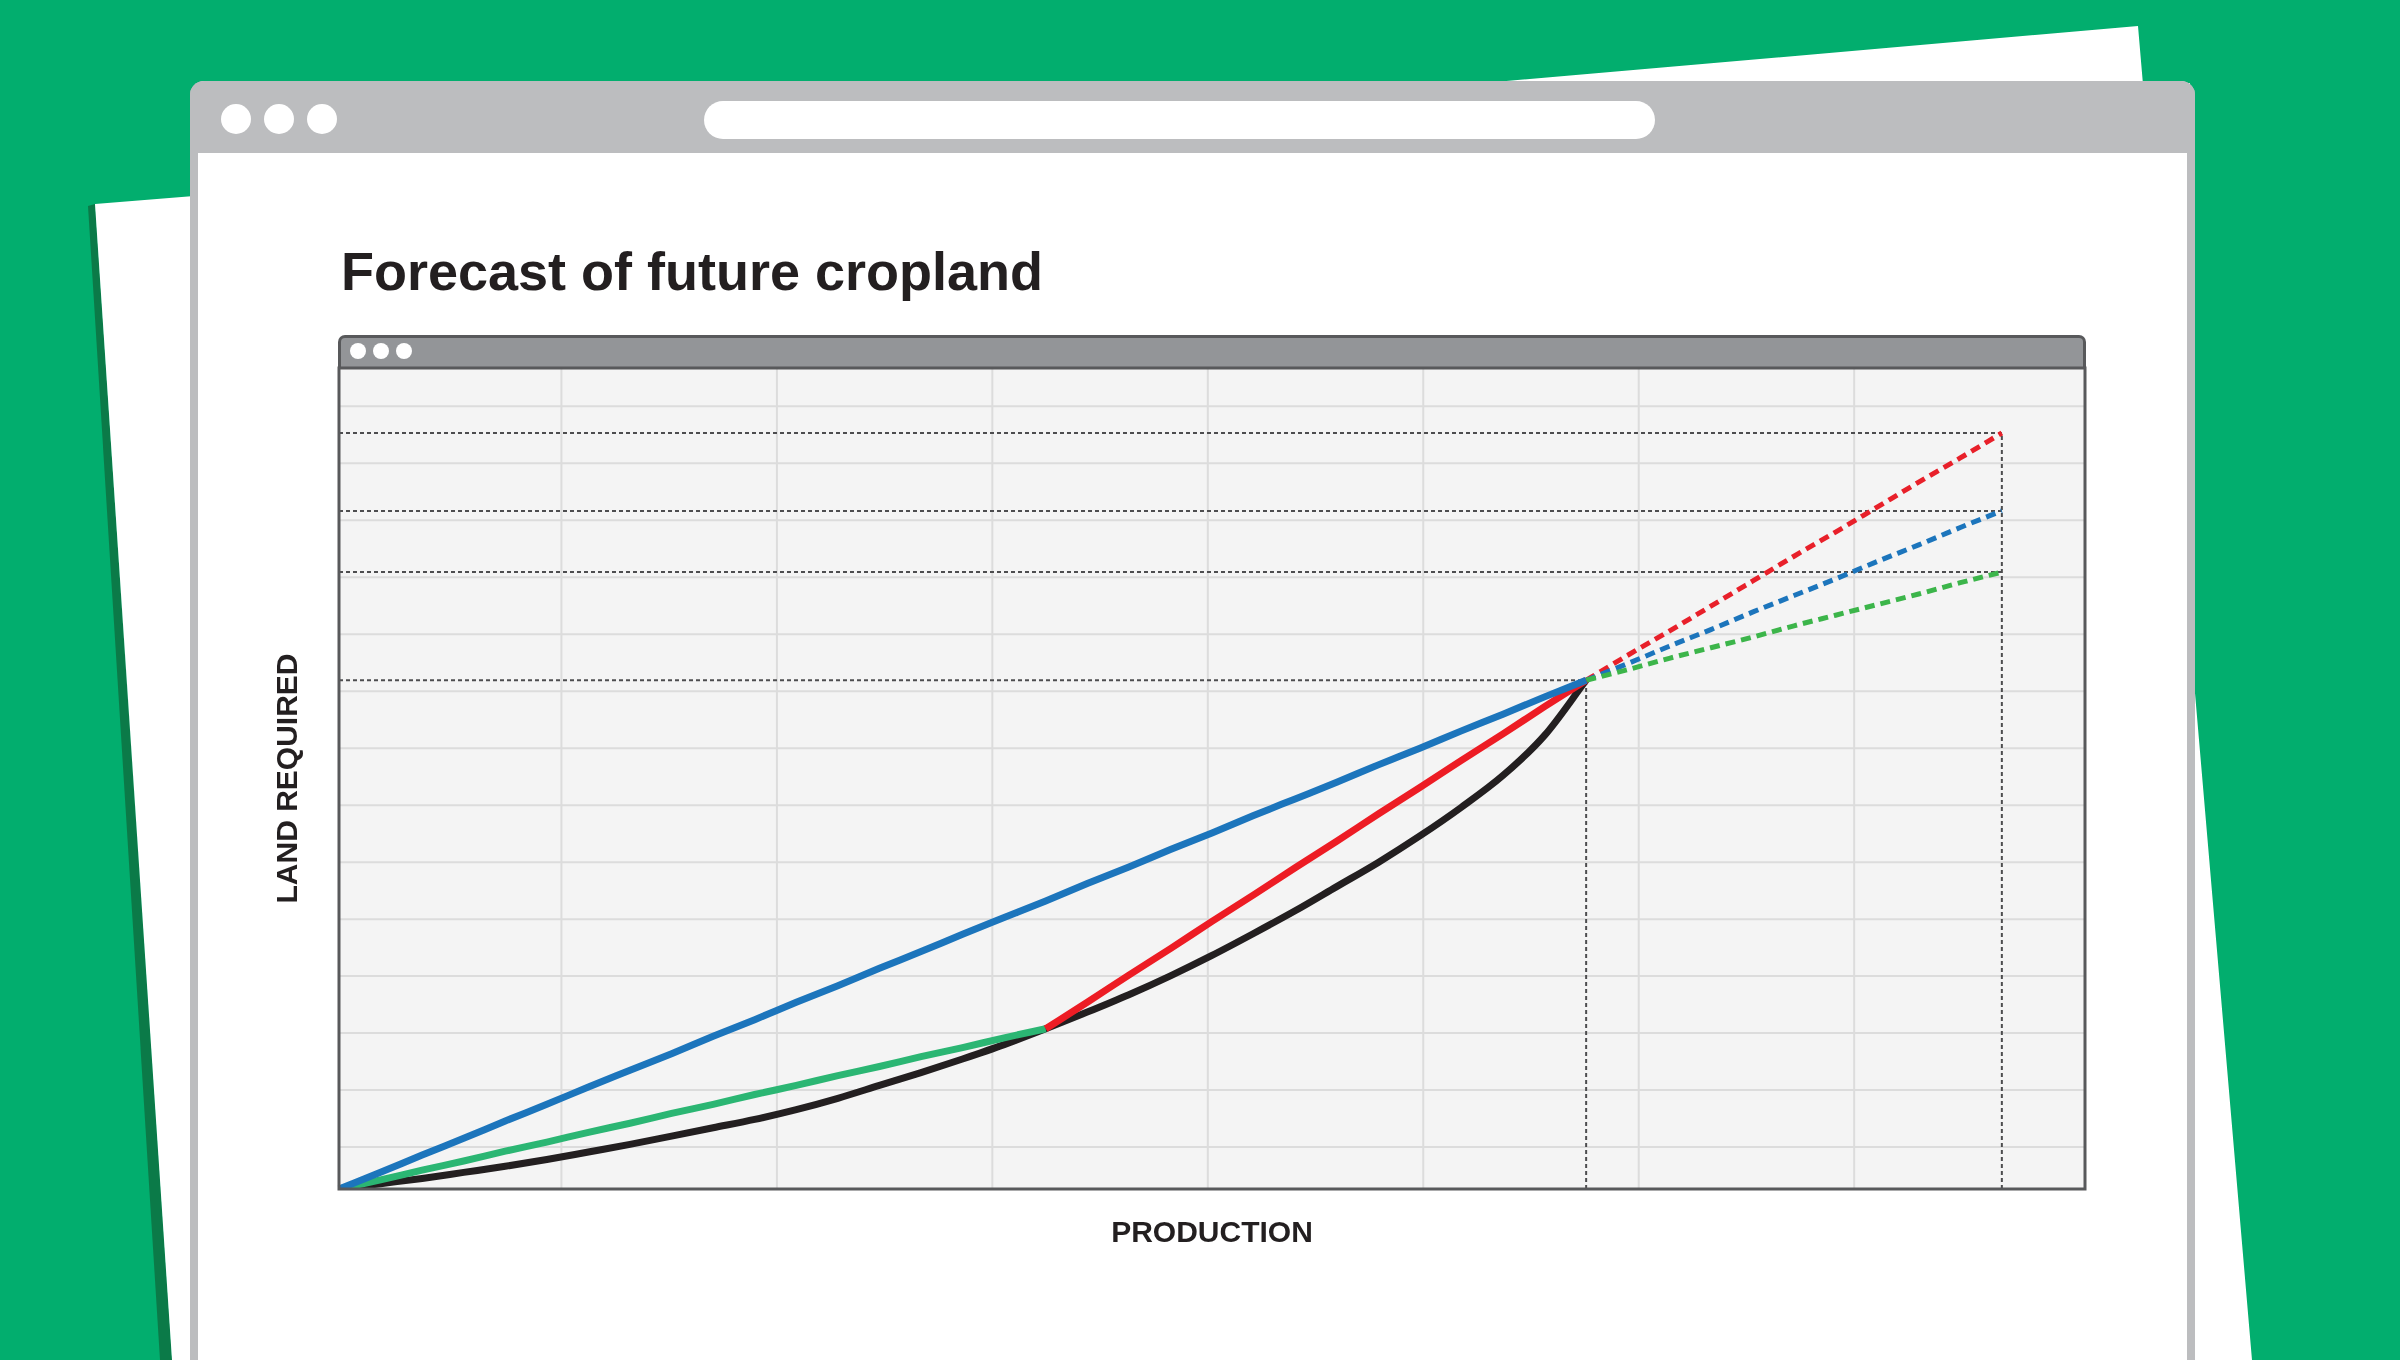 Image resolution: width=2400 pixels, height=1360 pixels. What do you see at coordinates (287, 778) in the screenshot?
I see `y-axis-title: LAND REQUIRED` at bounding box center [287, 778].